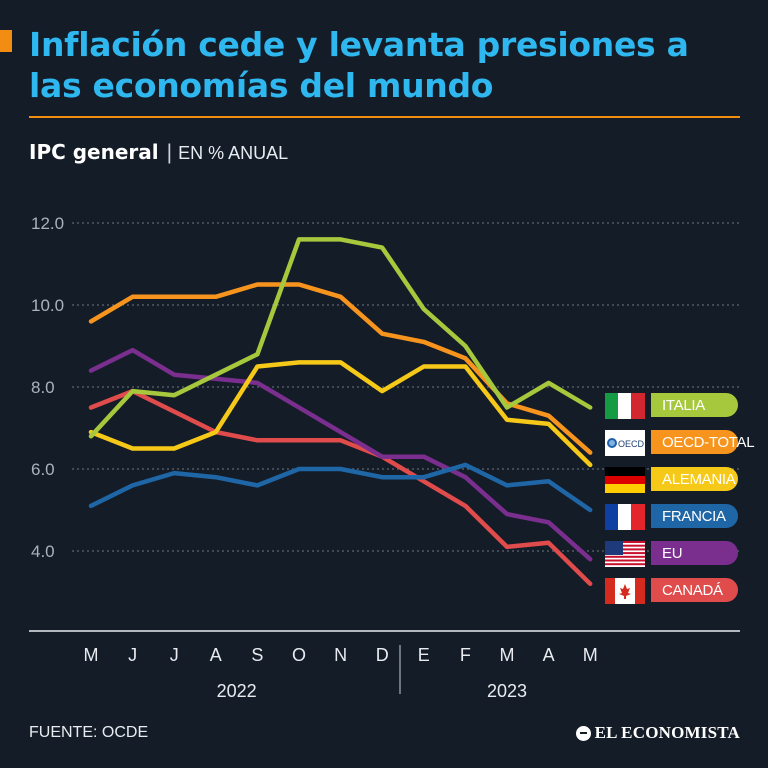 The width and height of the screenshot is (768, 768). I want to click on y-tick-label: 4.0, so click(43, 551).